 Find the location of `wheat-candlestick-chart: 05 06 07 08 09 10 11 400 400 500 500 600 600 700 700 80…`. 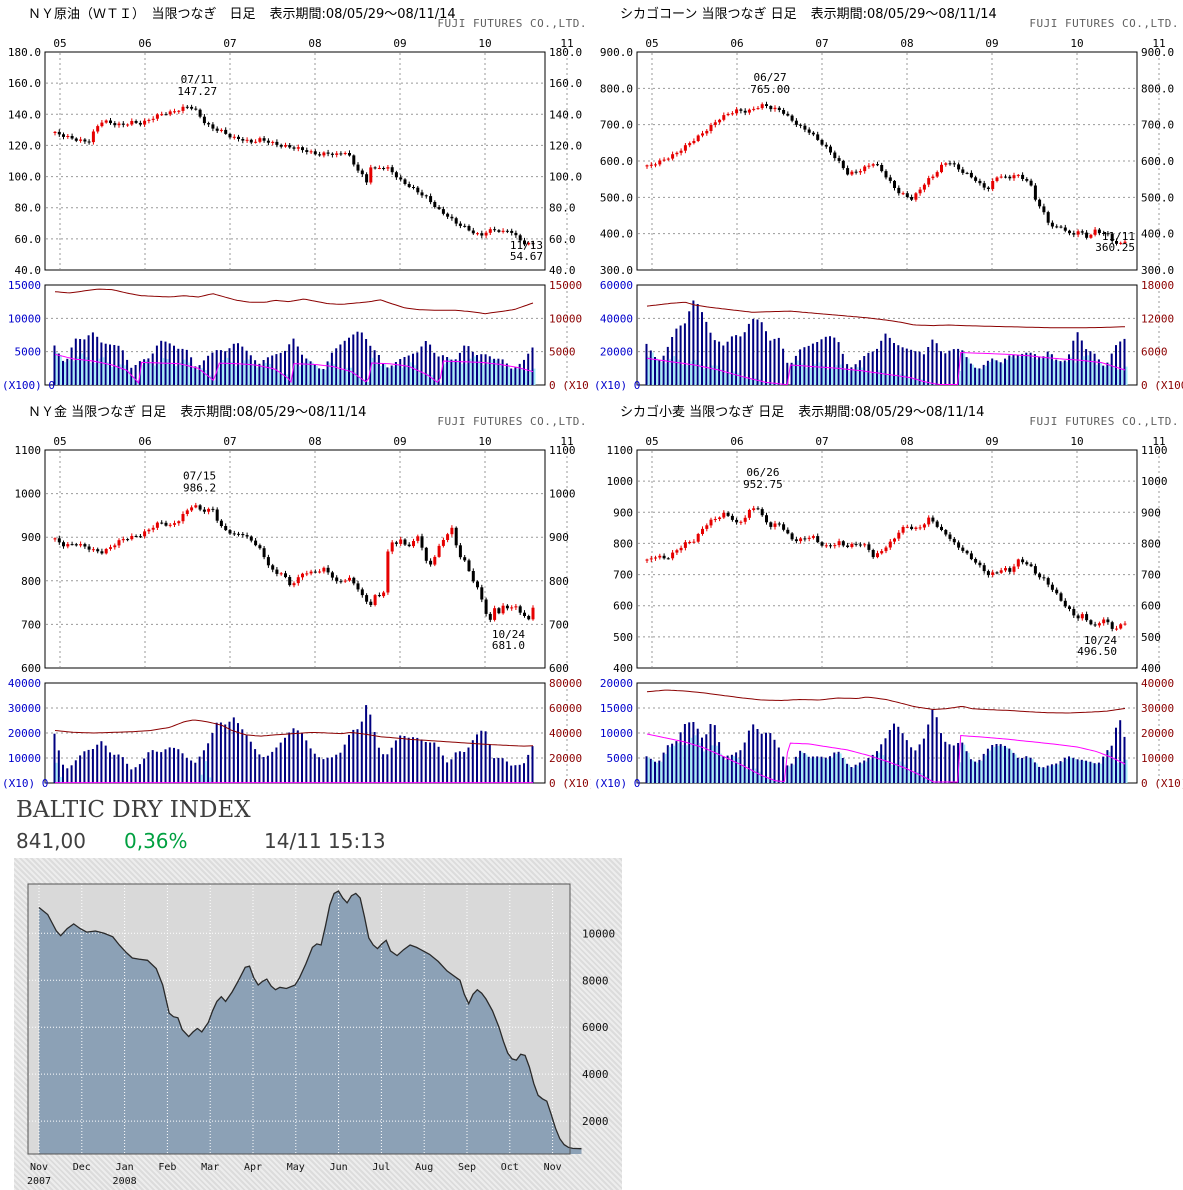

wheat-candlestick-chart: 05 06 07 08 09 10 11 400 400 500 500 600 600 700 700 80… is located at coordinates (888, 612).